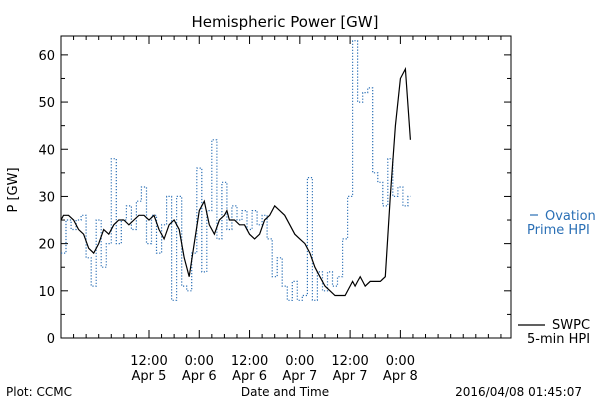 This screenshot has height=400, width=600. I want to click on x-axis-label: Date and Time, so click(285, 392).